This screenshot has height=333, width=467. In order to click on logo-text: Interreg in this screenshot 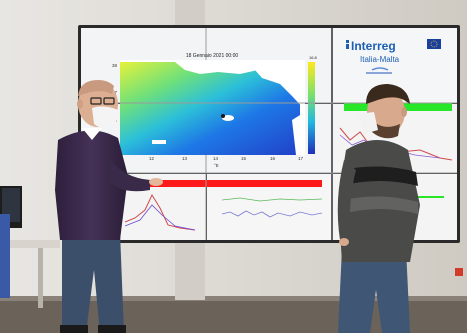, I will do `click(373, 46)`.